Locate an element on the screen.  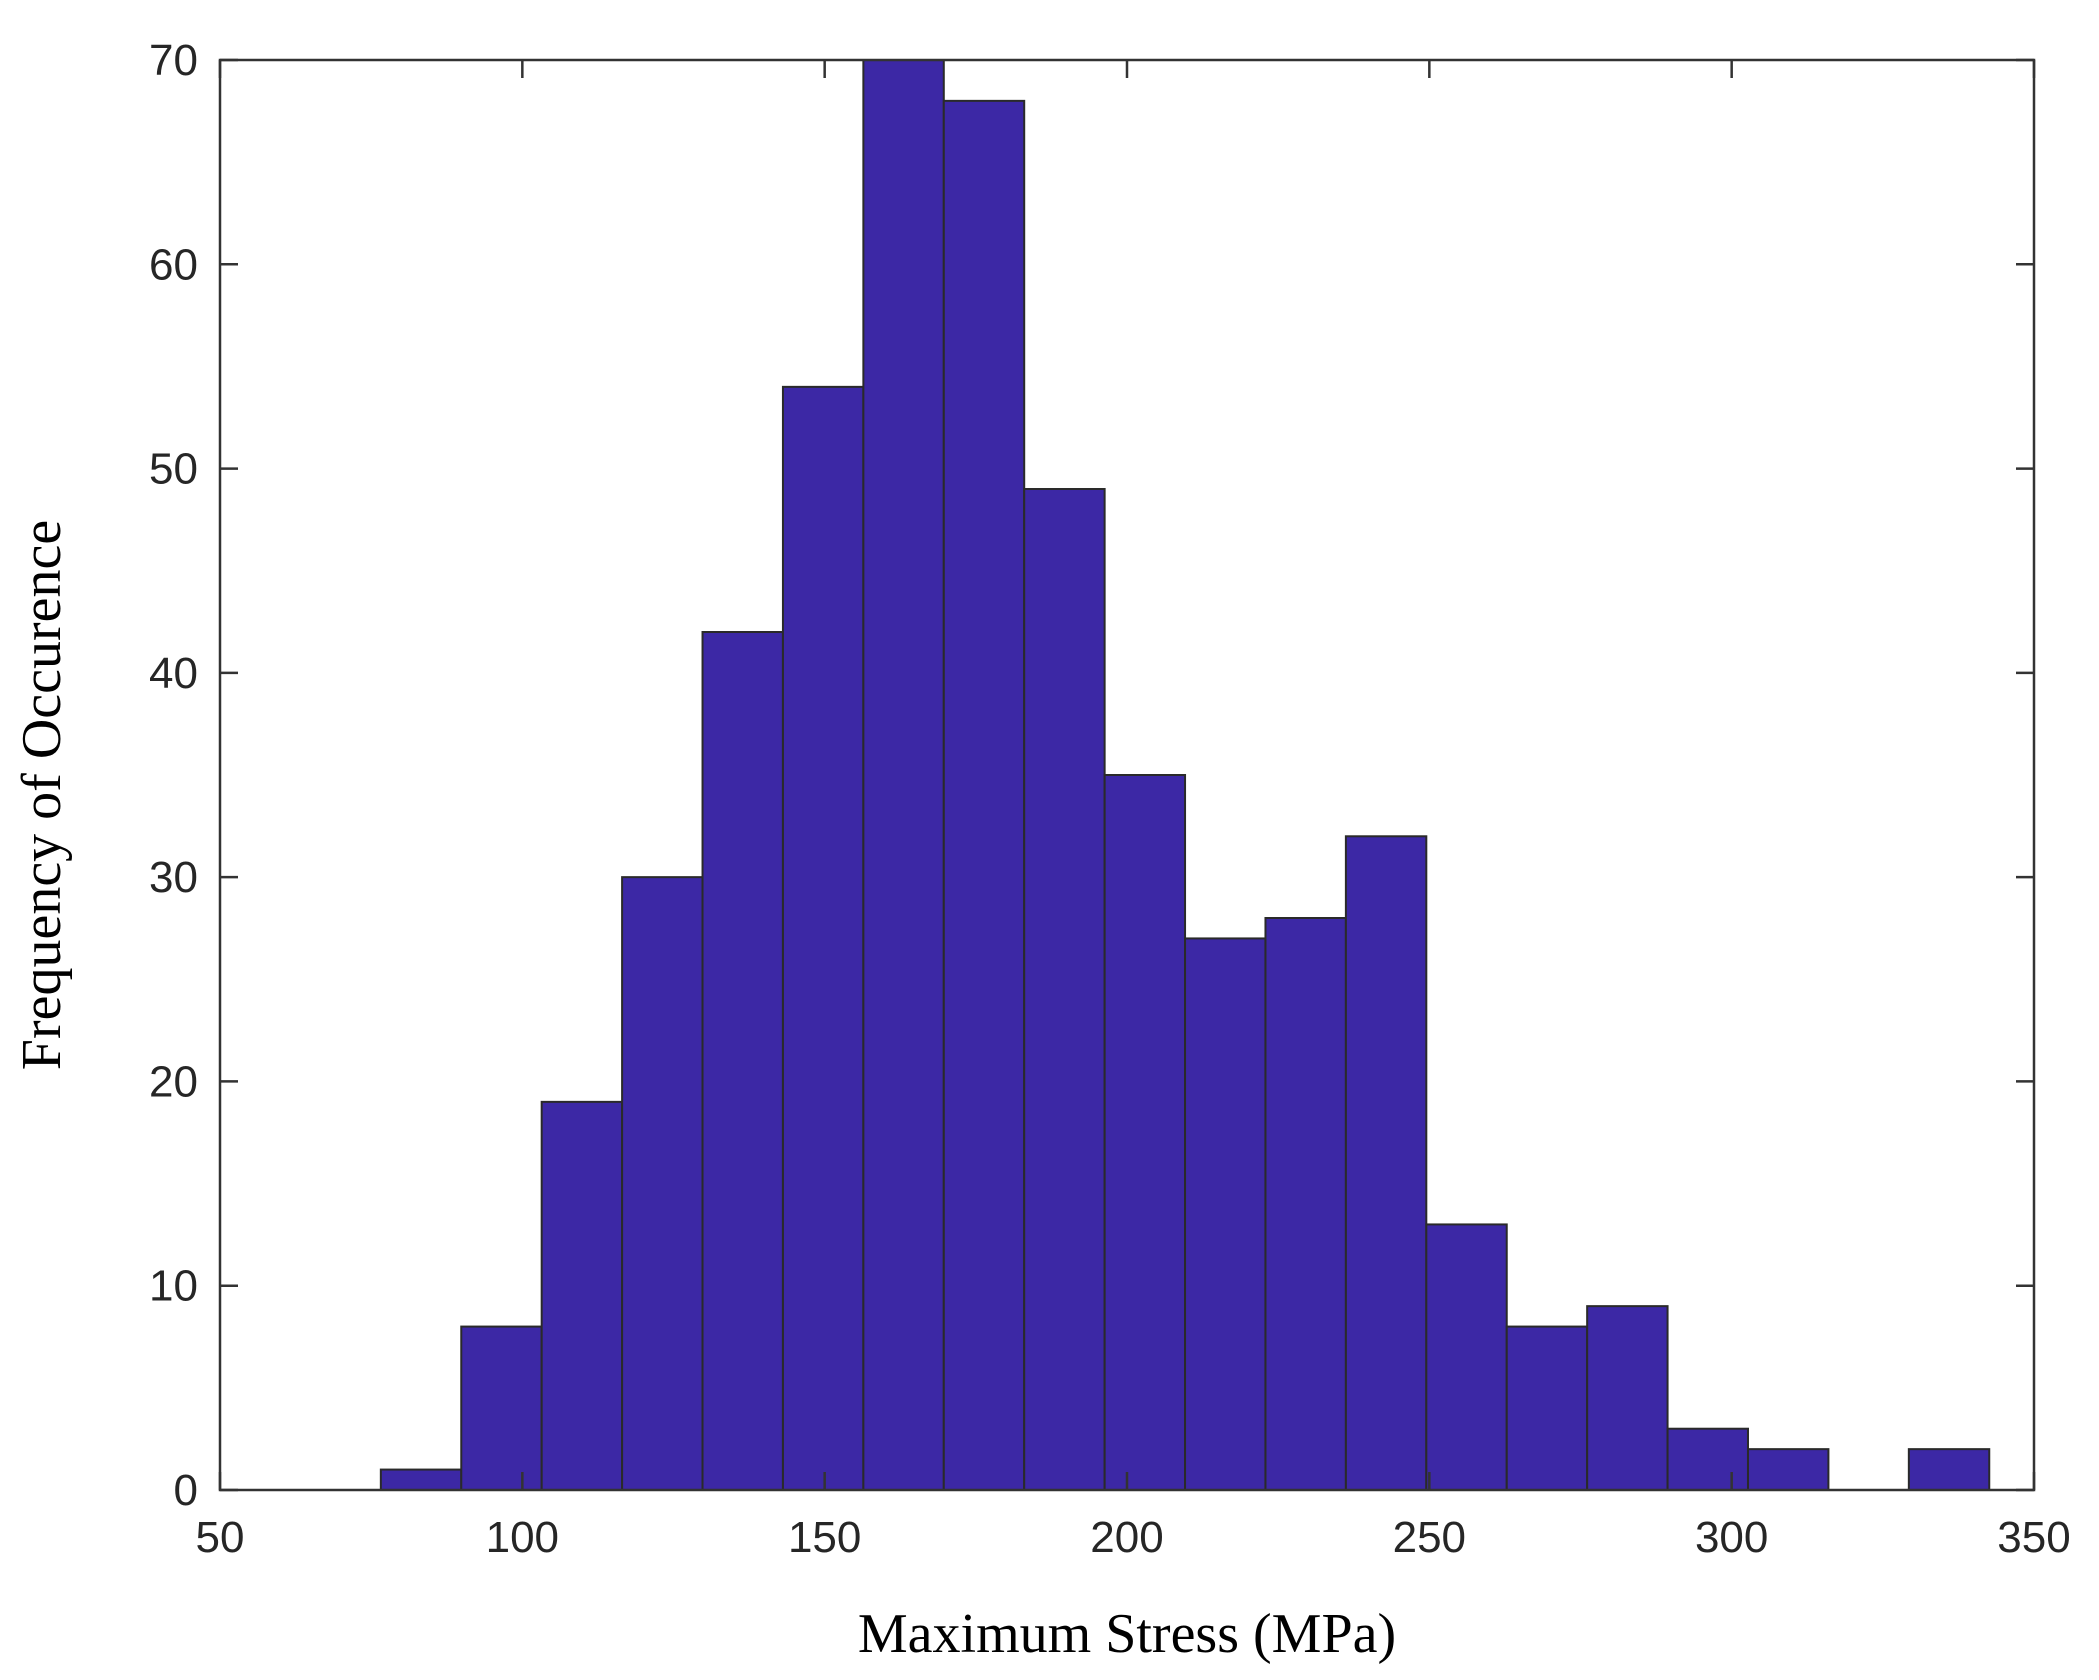
y-tick-label: 30 is located at coordinates (173, 877).